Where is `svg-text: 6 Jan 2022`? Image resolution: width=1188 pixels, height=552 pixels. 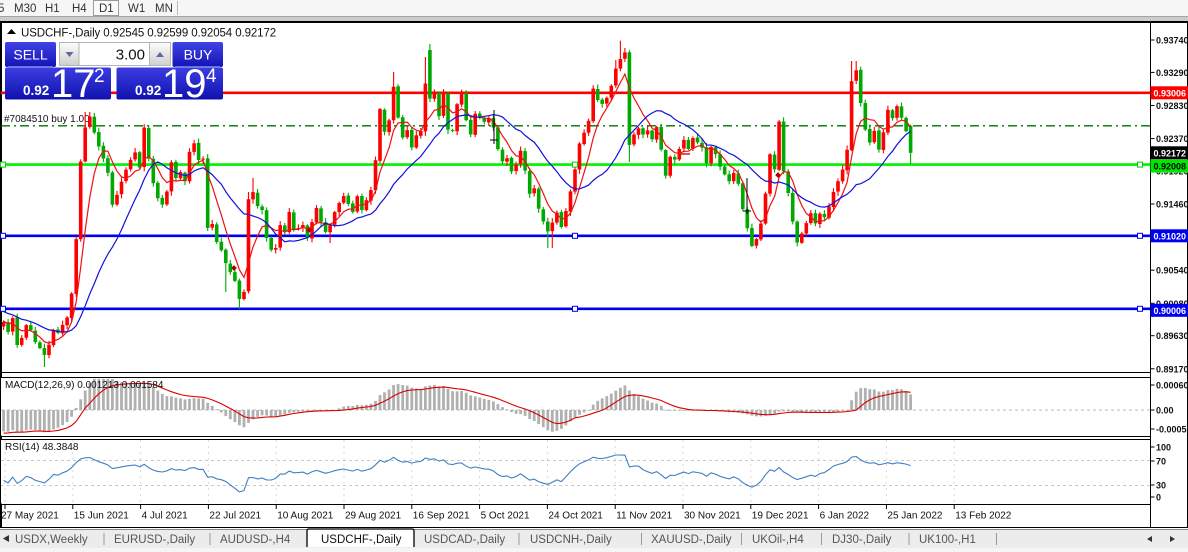 svg-text: 6 Jan 2022 is located at coordinates (845, 516).